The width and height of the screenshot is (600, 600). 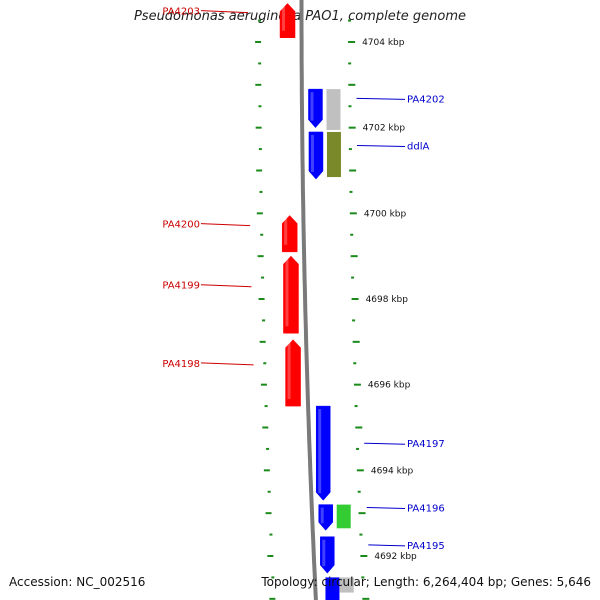 I want to click on gene-label: PA4198, so click(x=181, y=364).